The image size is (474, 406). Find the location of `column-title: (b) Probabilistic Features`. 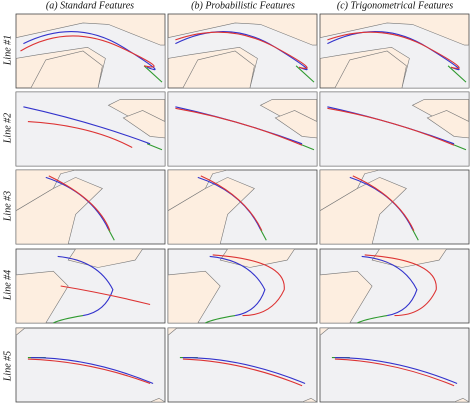

column-title: (b) Probabilistic Features is located at coordinates (243, 5).